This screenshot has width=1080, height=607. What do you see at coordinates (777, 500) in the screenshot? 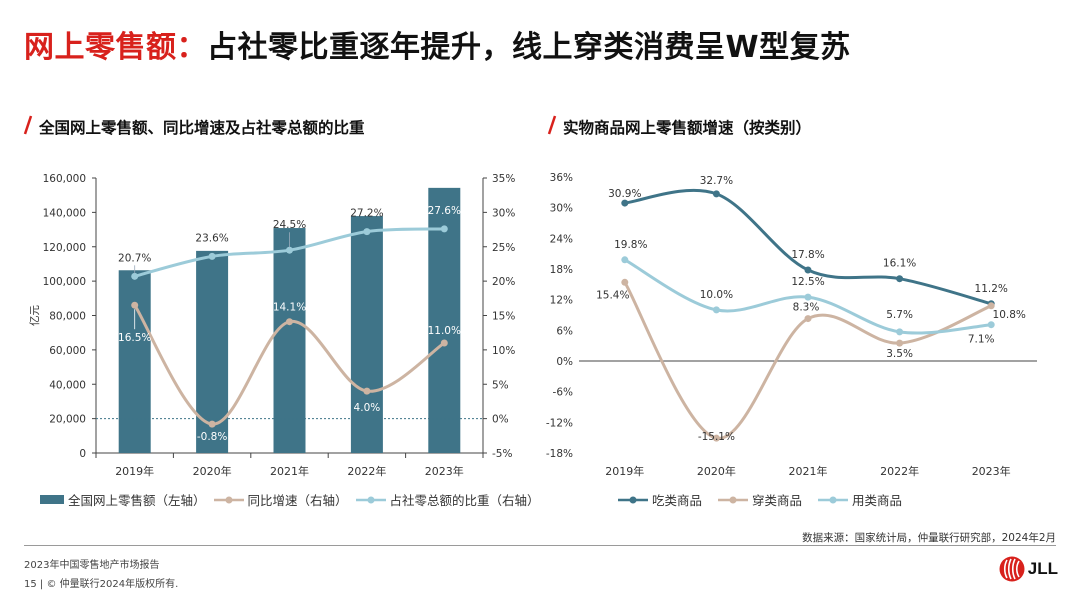
I see `legend-label: 穿类商品` at bounding box center [777, 500].